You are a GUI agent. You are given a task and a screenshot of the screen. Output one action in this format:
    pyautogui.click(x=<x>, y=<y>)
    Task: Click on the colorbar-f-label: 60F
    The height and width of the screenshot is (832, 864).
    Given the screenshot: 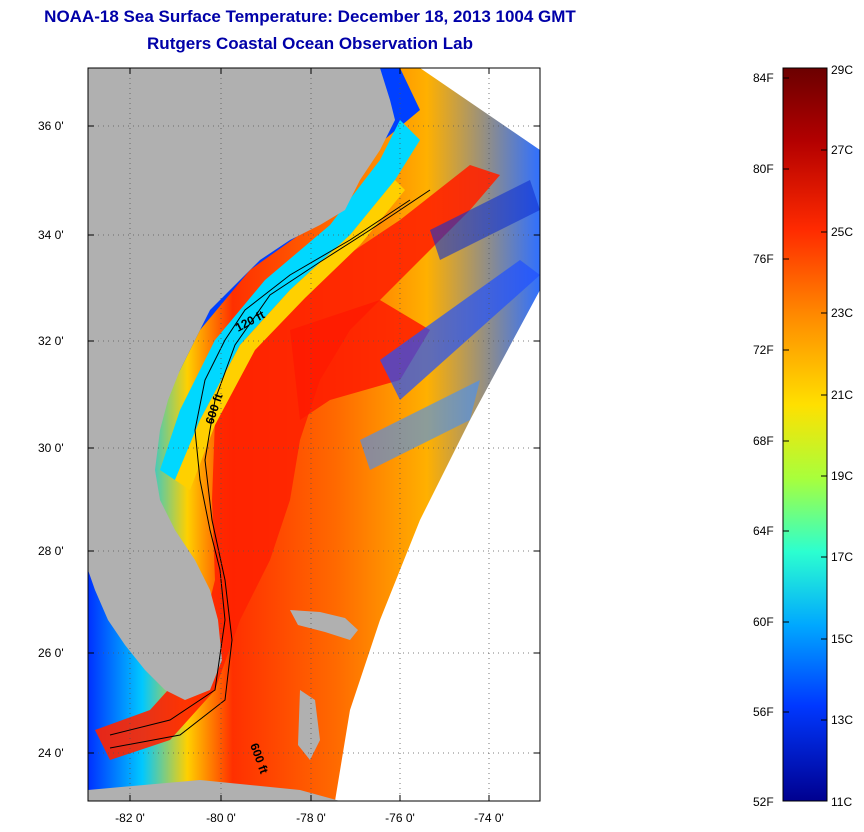 What is the action you would take?
    pyautogui.click(x=763, y=622)
    